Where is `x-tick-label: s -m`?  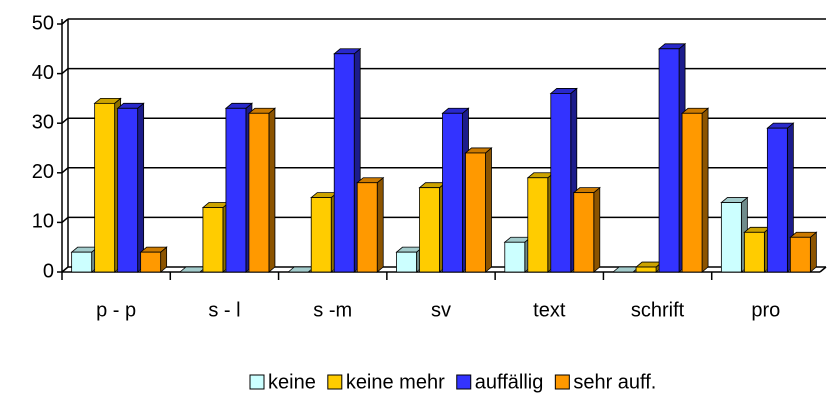
x-tick-label: s -m is located at coordinates (332, 310).